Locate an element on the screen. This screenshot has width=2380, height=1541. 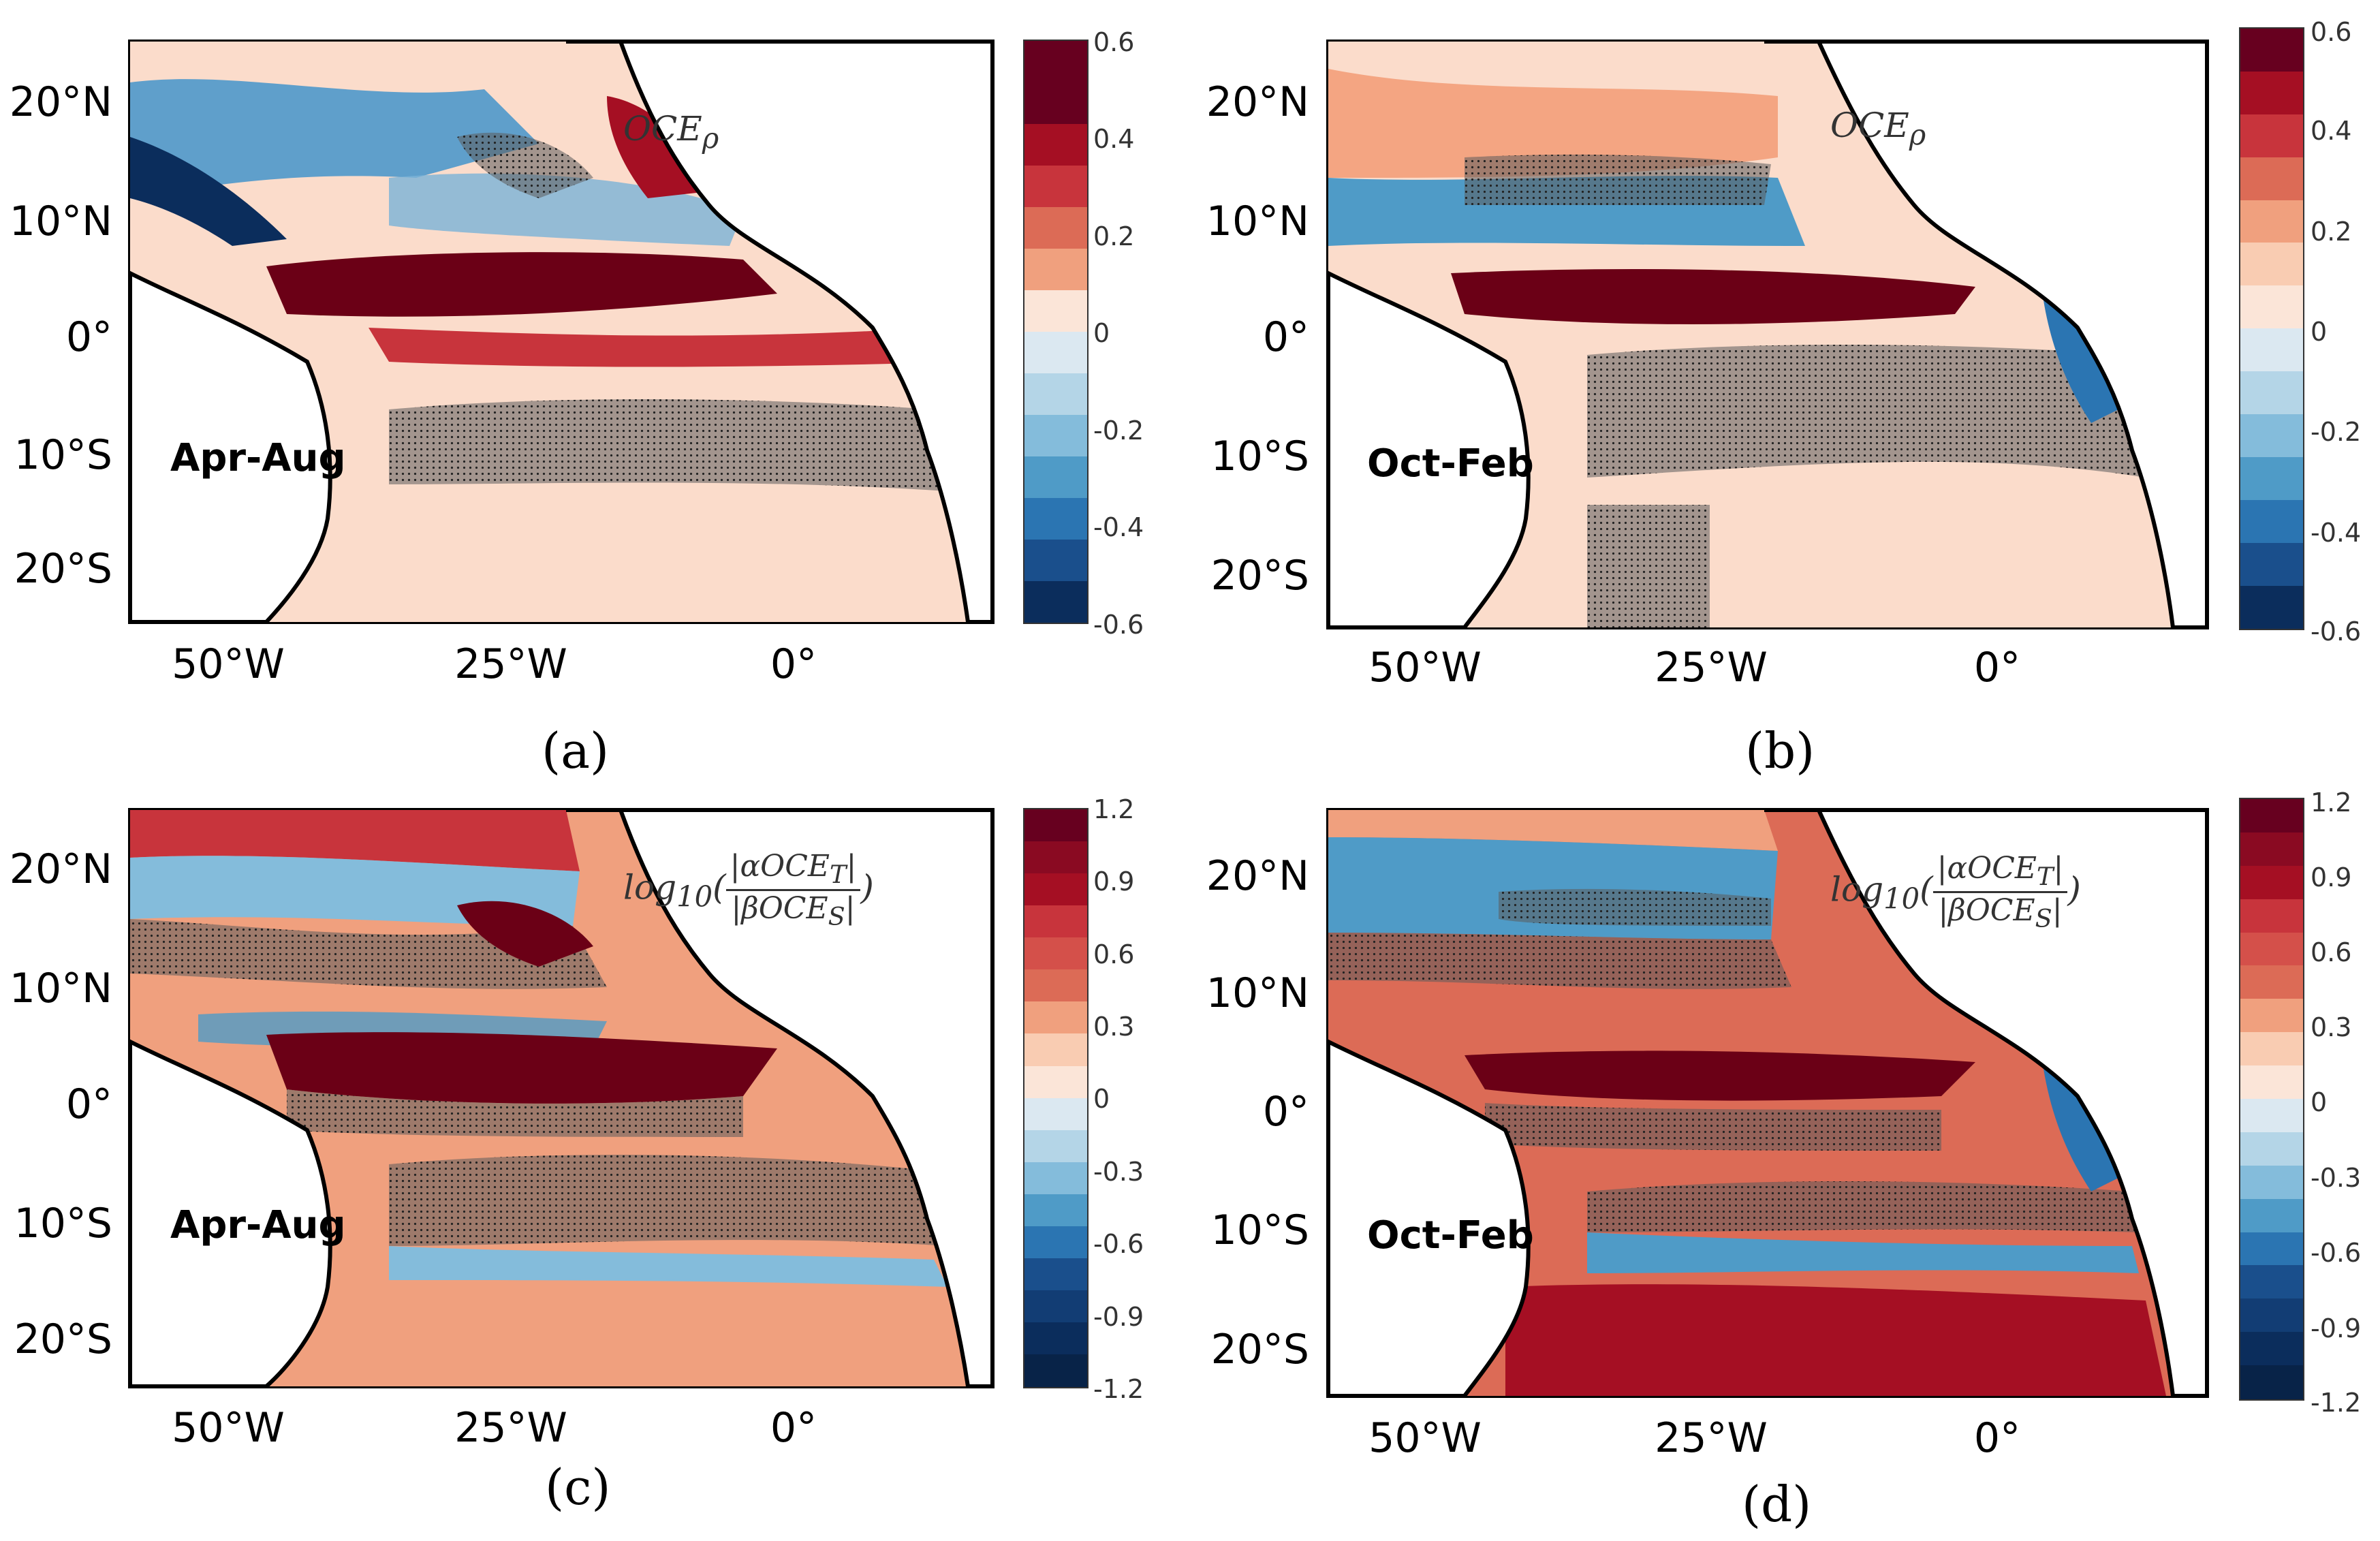
formula-c-den-text: |βOCE is located at coordinates (779, 908).